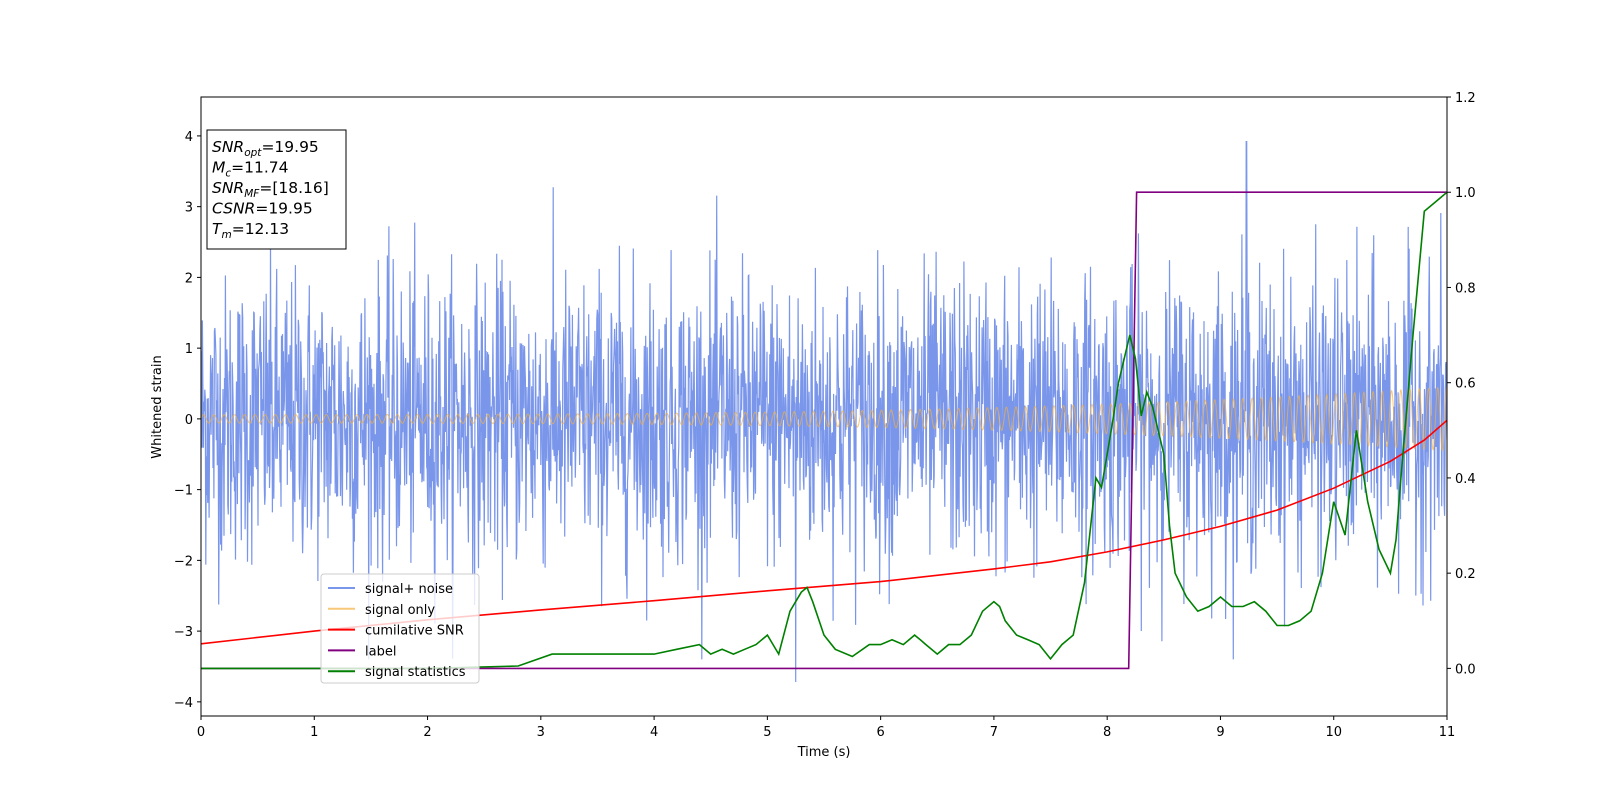  I want to click on signal-only-series, so click(824, 419).